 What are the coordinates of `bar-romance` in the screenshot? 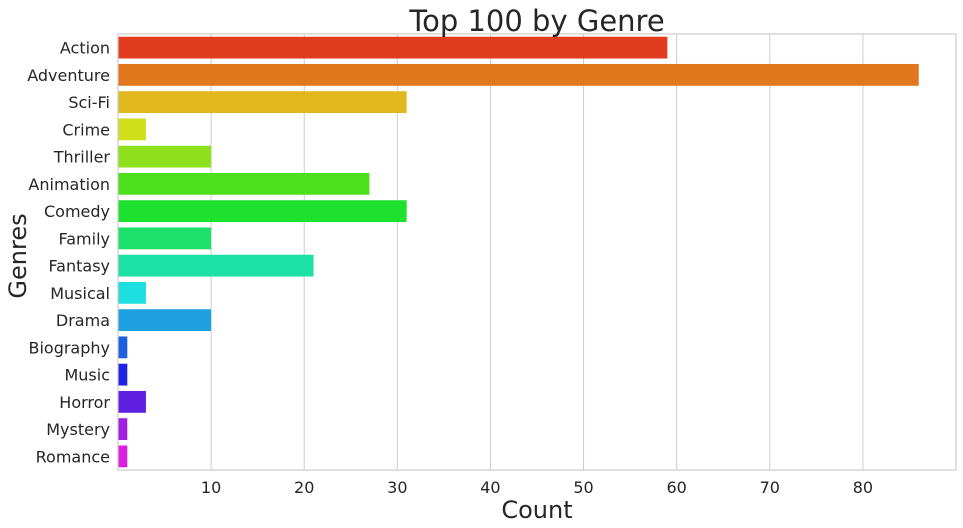 It's located at (123, 456).